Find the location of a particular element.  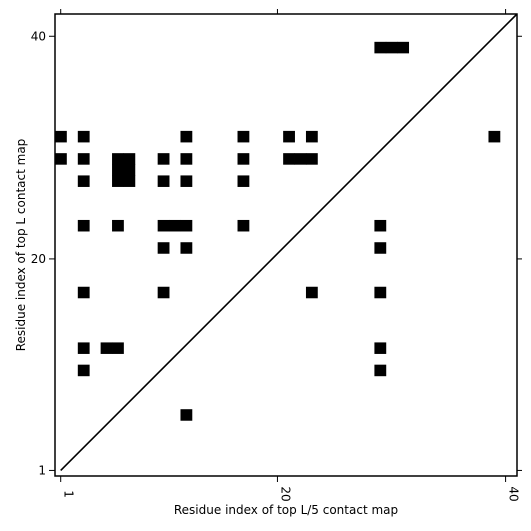

y-tick-label: 20 is located at coordinates (38, 259).